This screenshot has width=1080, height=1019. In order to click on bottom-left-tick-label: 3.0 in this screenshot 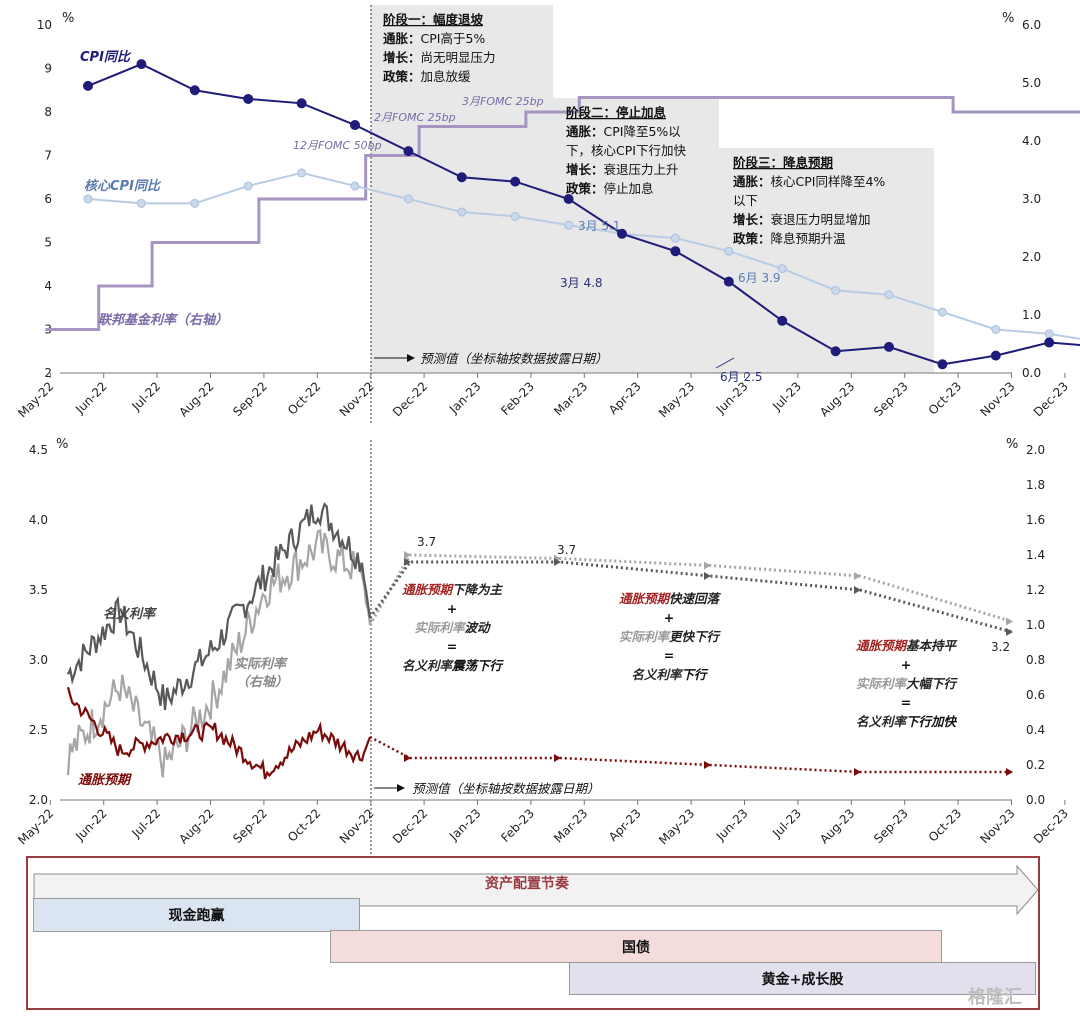, I will do `click(38, 660)`.